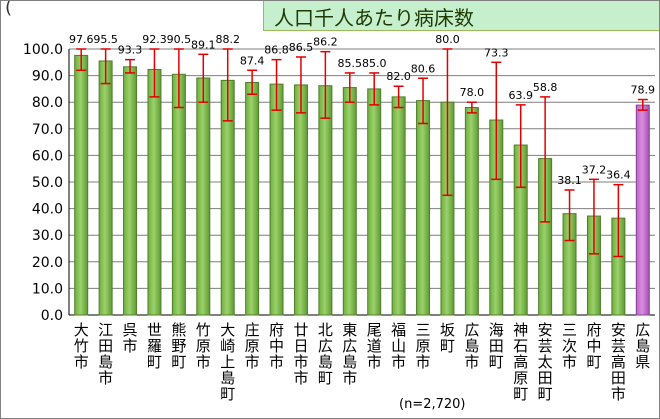  Describe the element at coordinates (252, 330) in the screenshot. I see `category-label: 庄` at that location.